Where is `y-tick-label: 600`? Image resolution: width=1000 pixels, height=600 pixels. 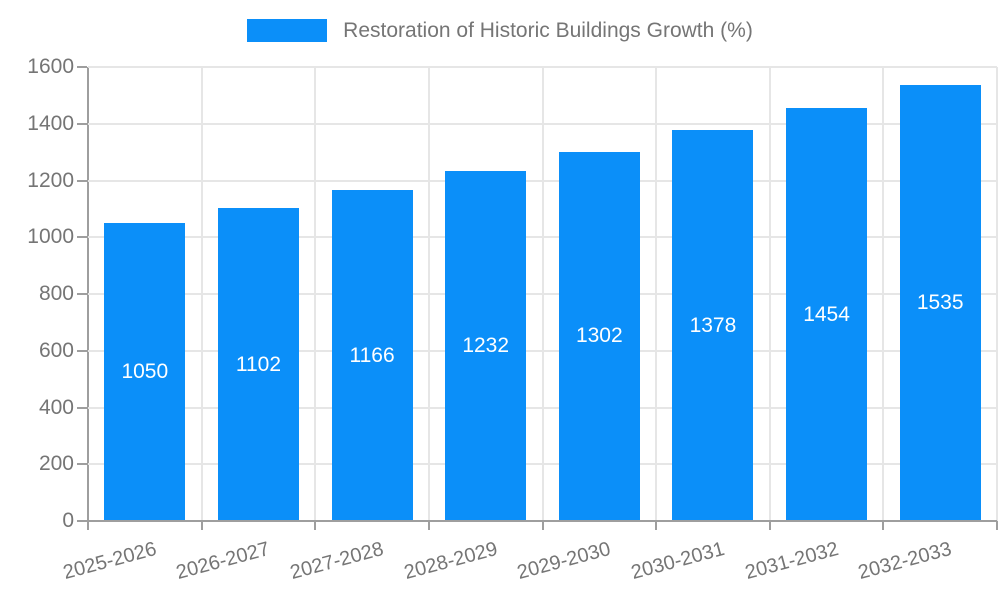
y-tick-label: 600 is located at coordinates (56, 350).